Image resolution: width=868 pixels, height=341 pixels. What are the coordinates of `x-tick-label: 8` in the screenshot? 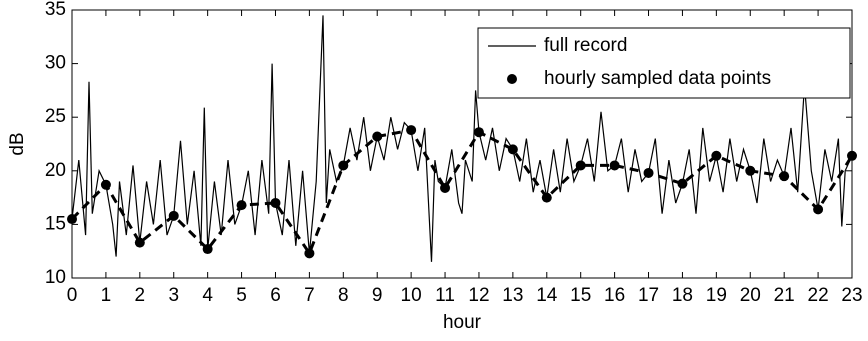 It's located at (343, 295).